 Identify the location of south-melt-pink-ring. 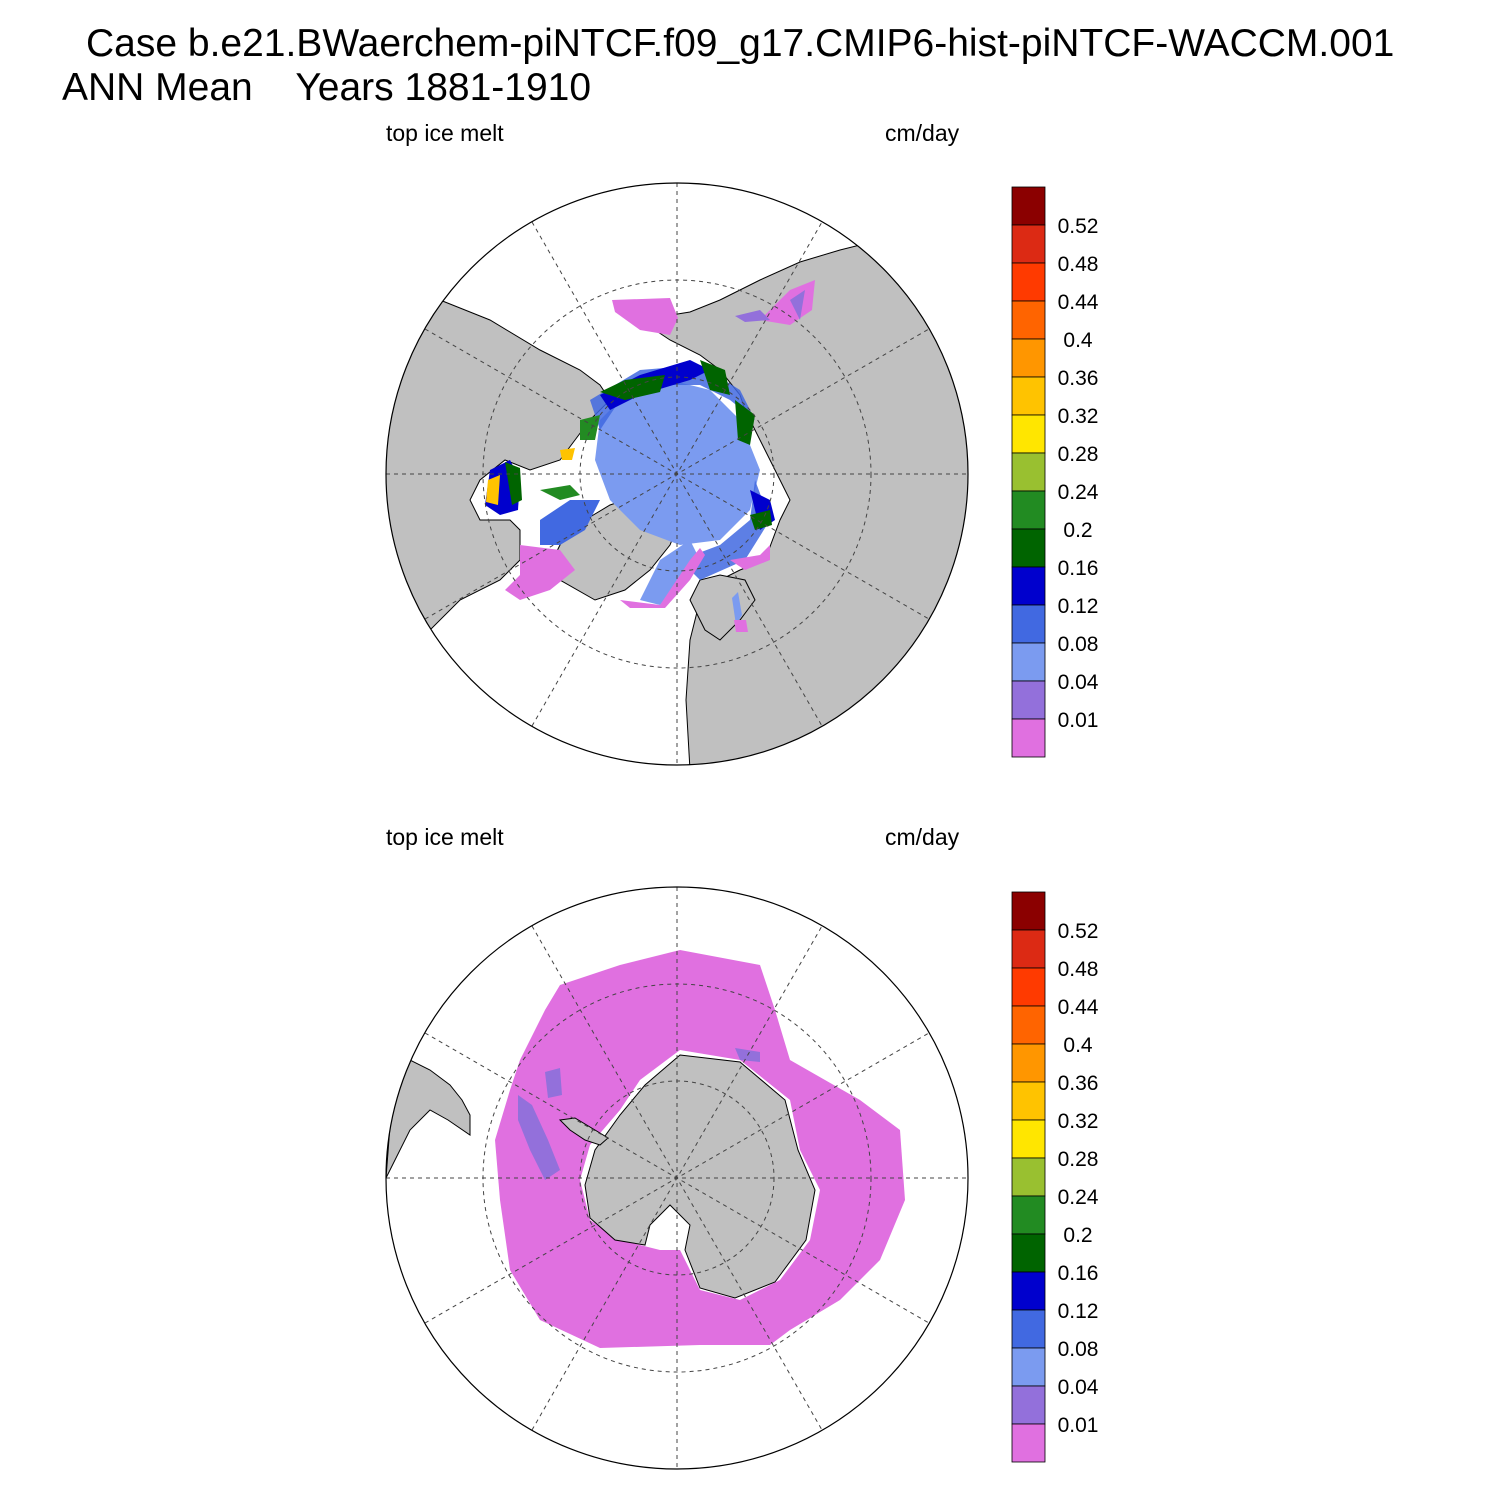
(700, 1149).